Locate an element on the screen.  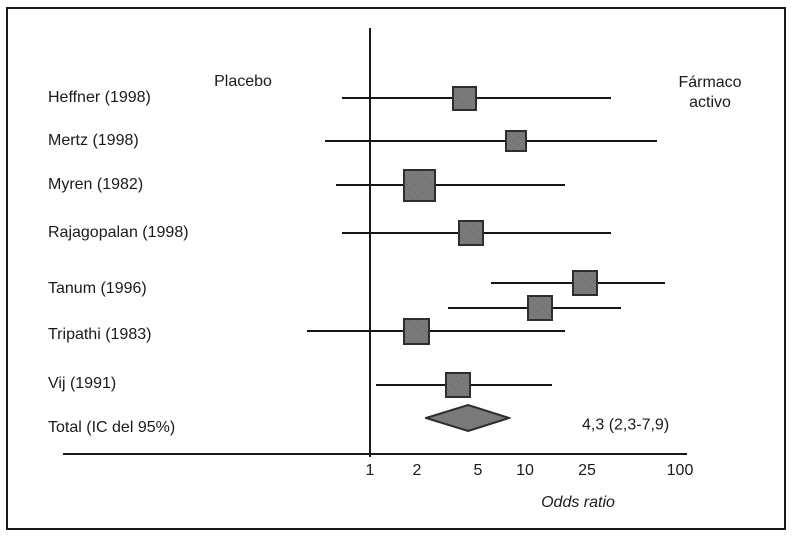
x-tick-label: 5 is located at coordinates (478, 470).